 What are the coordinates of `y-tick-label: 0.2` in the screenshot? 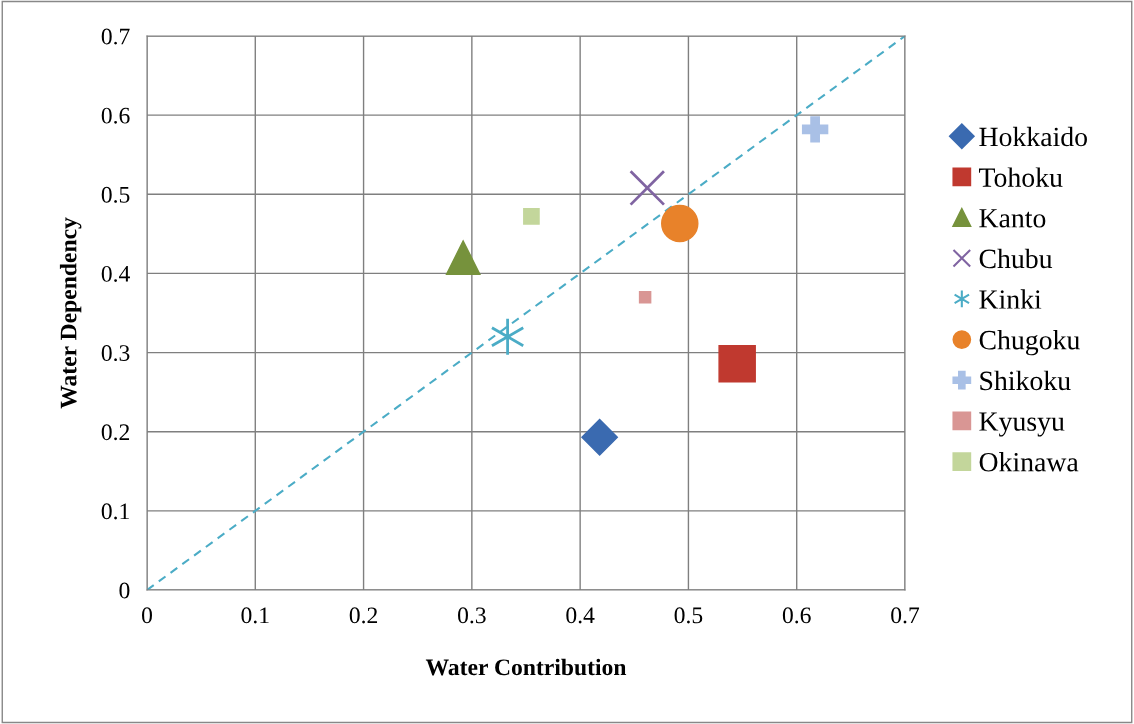 It's located at (115, 432).